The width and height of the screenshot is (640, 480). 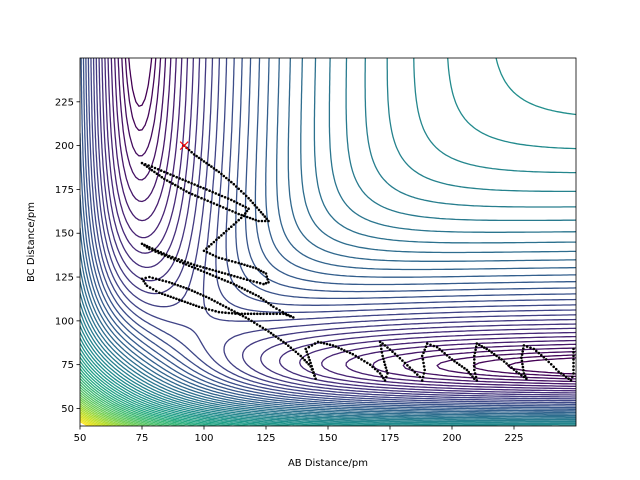 What do you see at coordinates (64, 102) in the screenshot?
I see `y-tick-label: 225` at bounding box center [64, 102].